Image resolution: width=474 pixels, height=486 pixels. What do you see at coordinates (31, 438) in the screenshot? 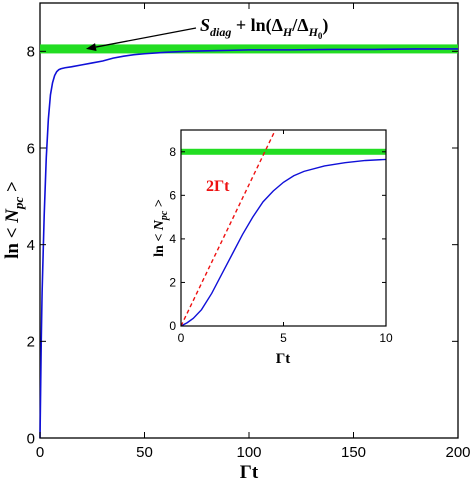
I see `main-y-tick-label: 0` at bounding box center [31, 438].